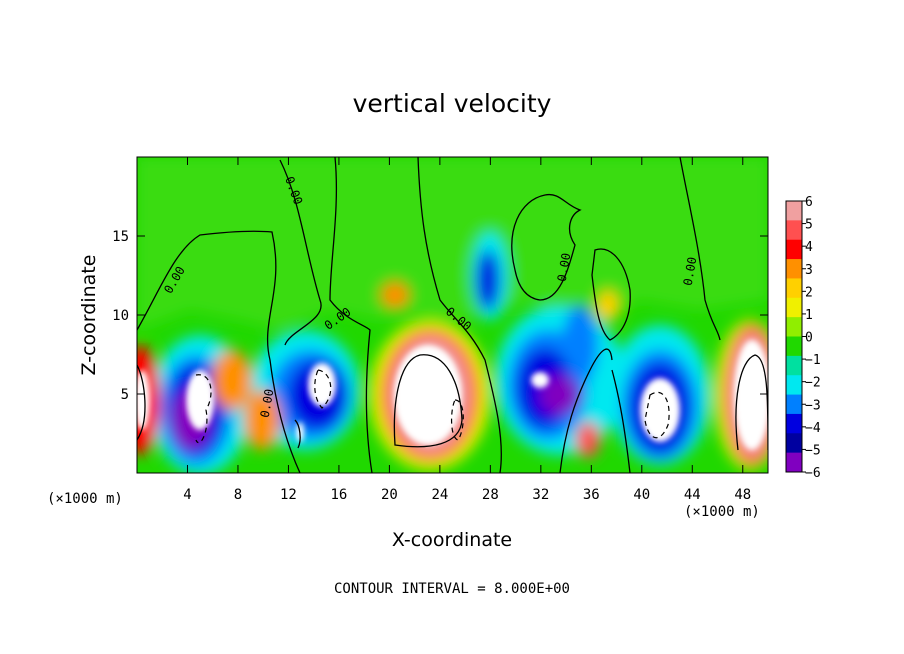 This screenshot has width=904, height=654. I want to click on y-tick-label: 5, so click(125, 395).